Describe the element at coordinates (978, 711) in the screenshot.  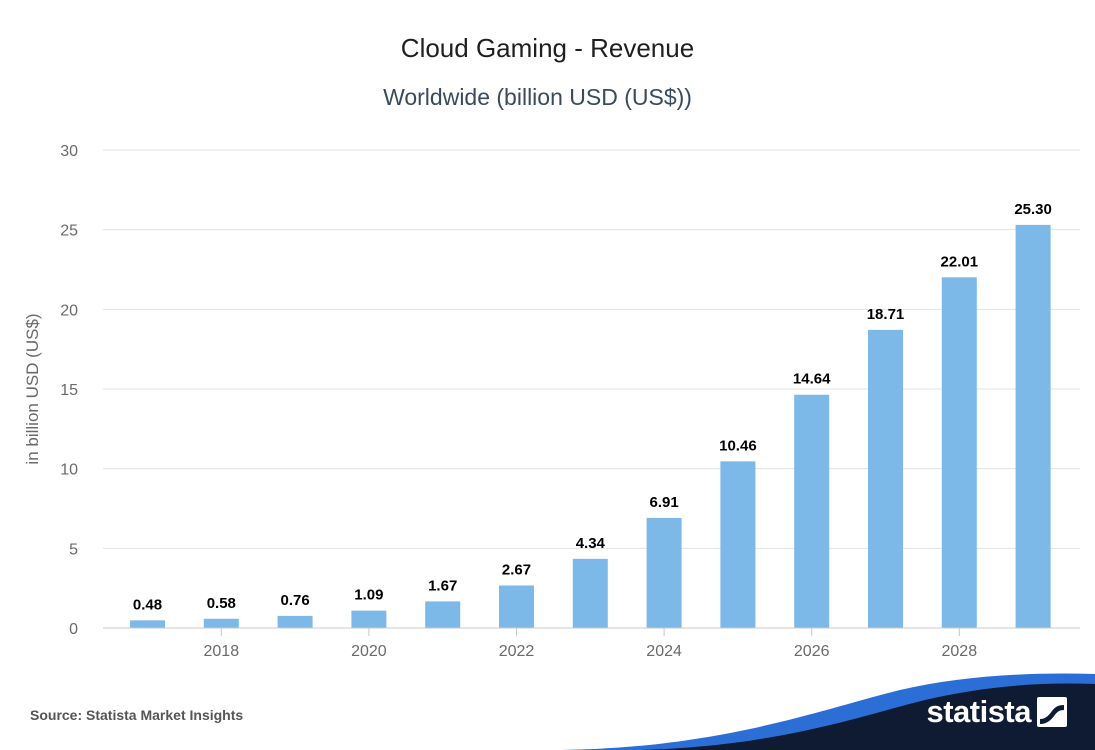
I see `brand-name: statista` at that location.